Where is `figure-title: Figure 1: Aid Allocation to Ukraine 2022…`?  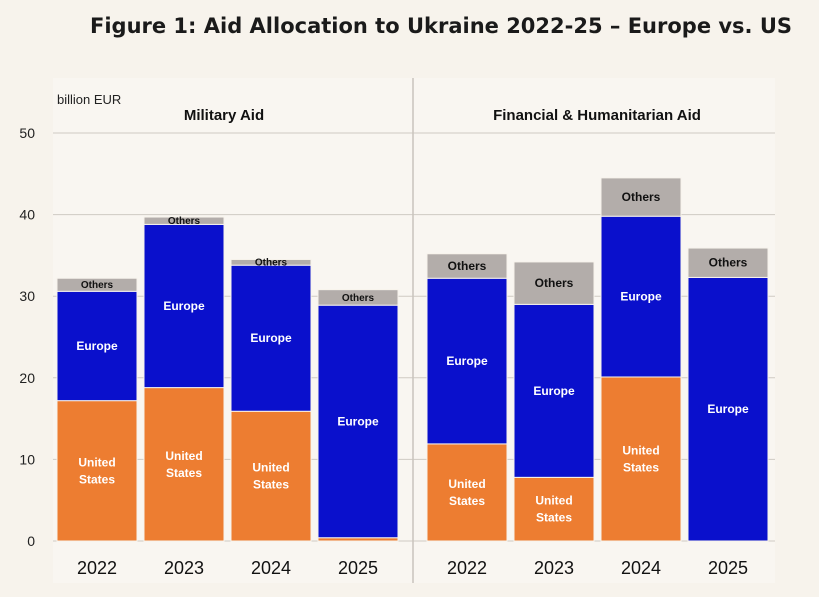
figure-title: Figure 1: Aid Allocation to Ukraine 2022… is located at coordinates (441, 26).